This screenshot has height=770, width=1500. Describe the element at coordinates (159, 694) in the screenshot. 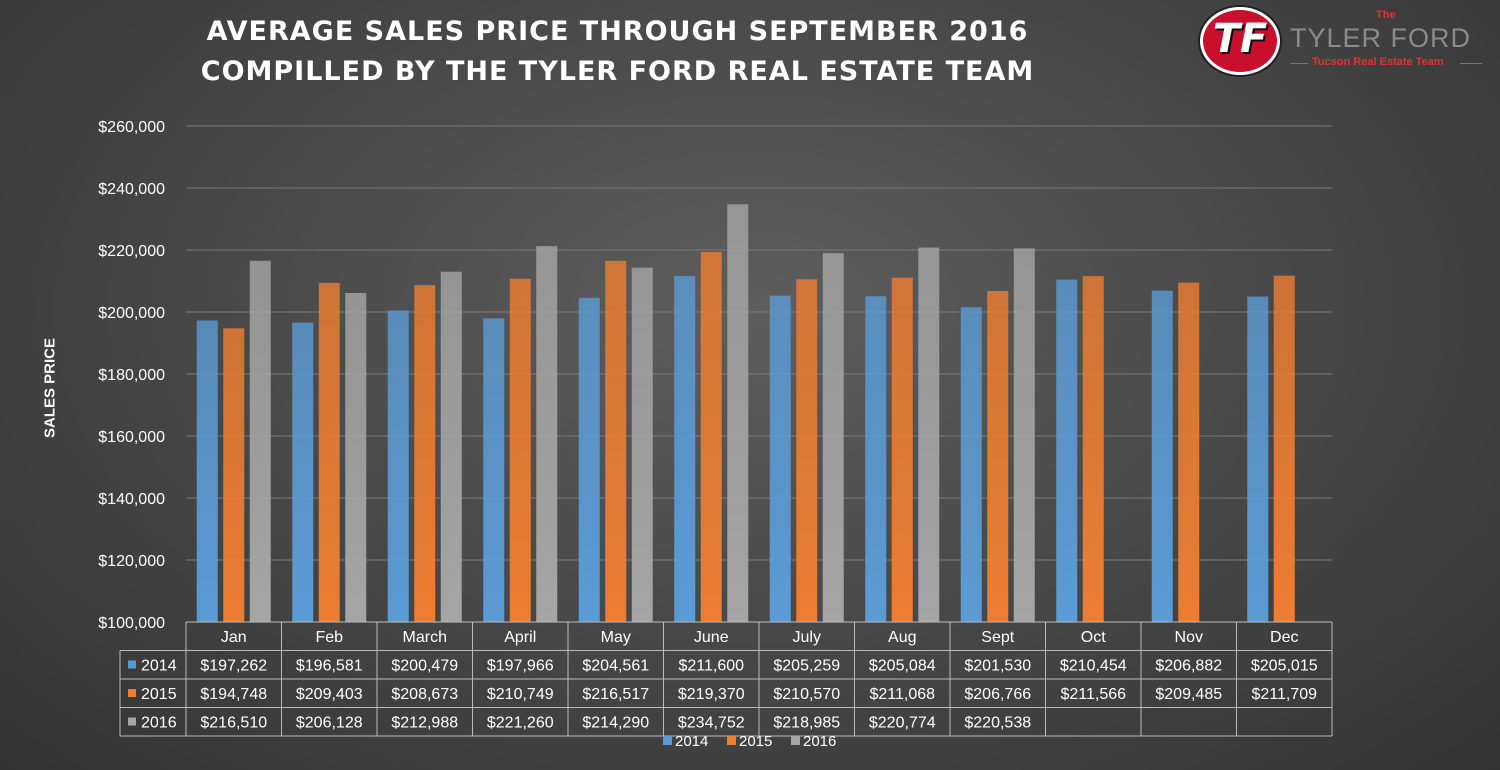

I see `table-series-name: 2015` at that location.